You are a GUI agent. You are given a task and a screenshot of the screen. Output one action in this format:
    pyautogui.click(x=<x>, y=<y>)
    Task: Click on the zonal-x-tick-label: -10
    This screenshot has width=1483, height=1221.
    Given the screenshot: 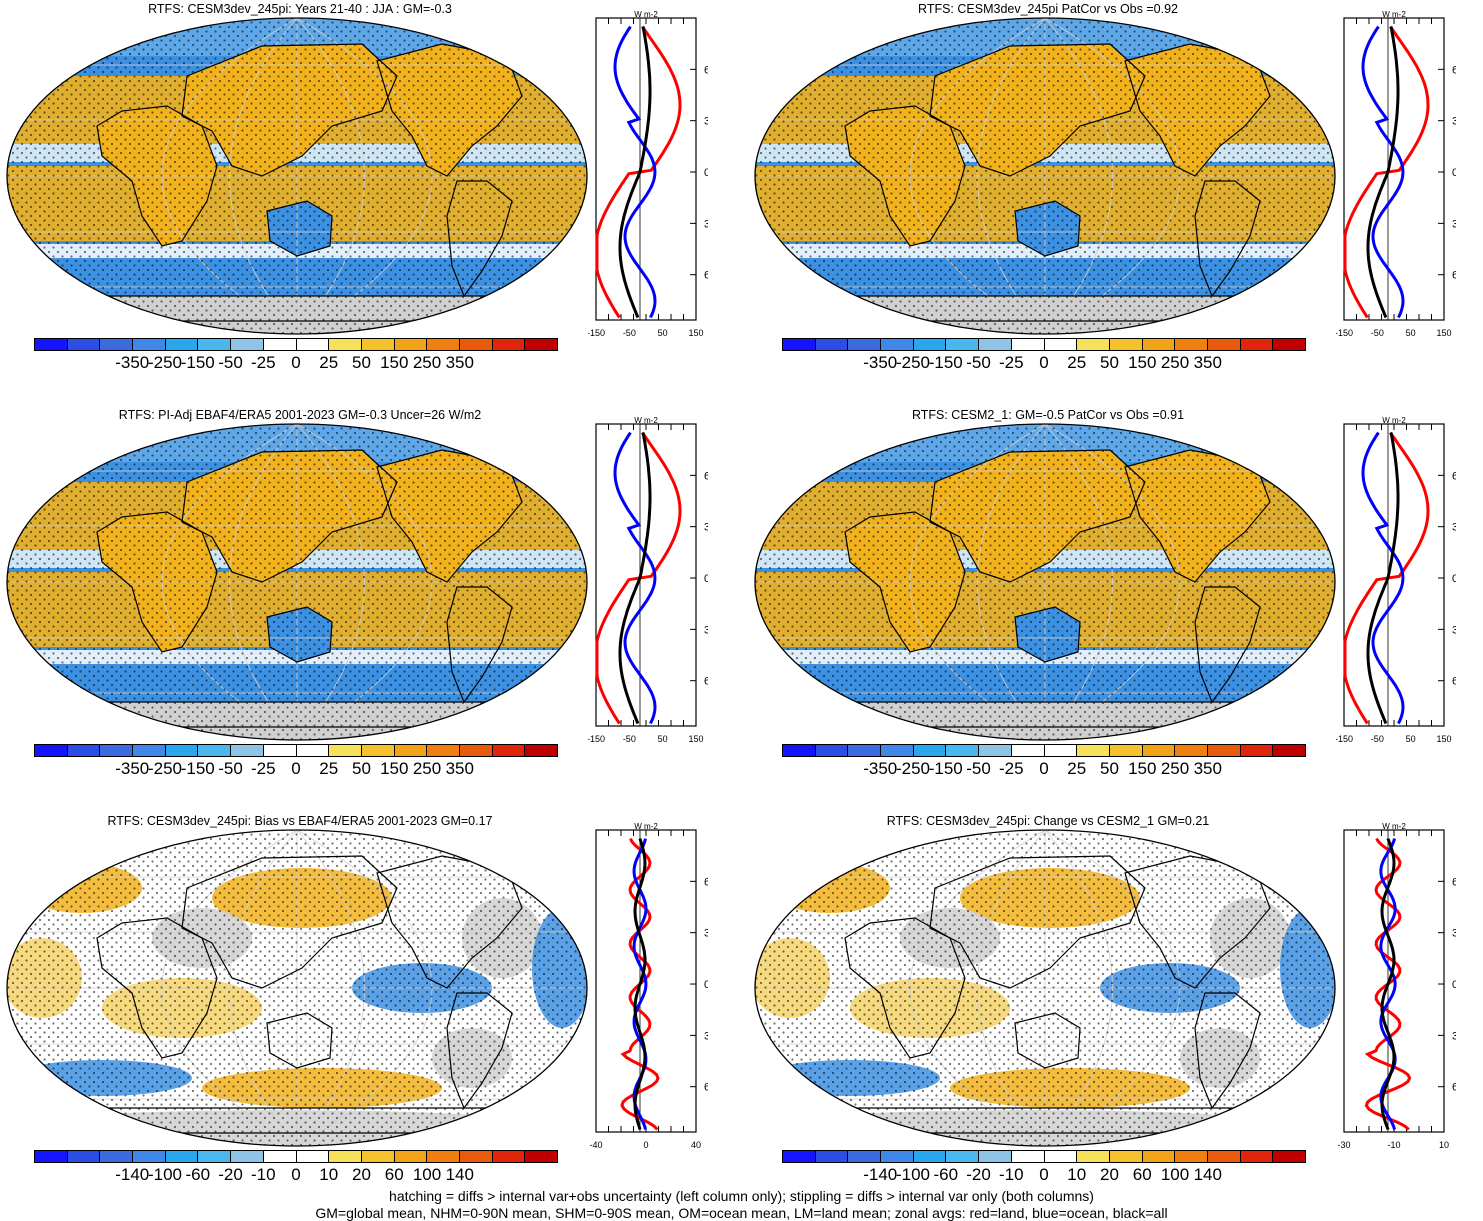 What is the action you would take?
    pyautogui.click(x=1393, y=1145)
    